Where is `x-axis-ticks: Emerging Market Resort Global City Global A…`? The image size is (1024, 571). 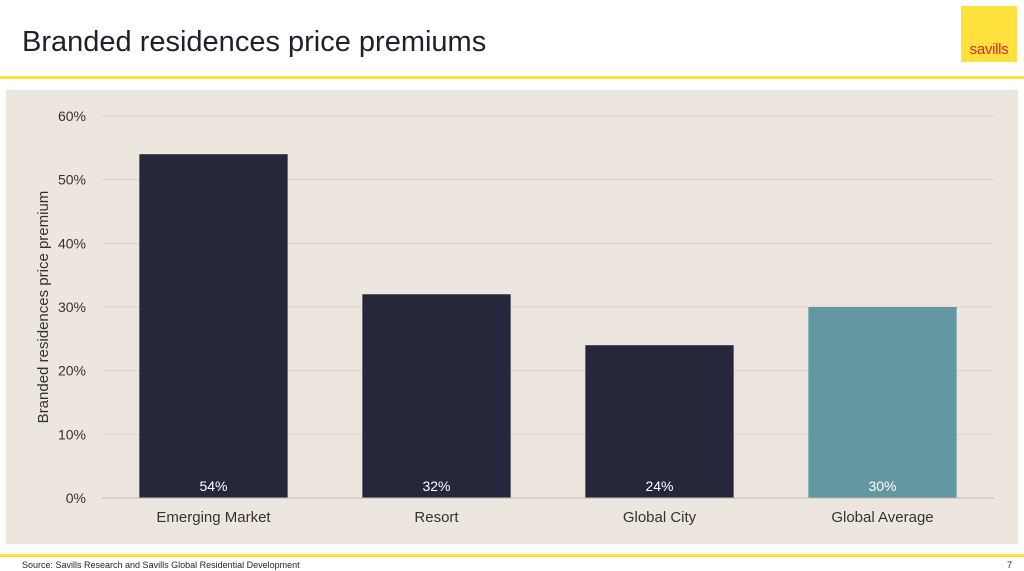
x-axis-ticks: Emerging Market Resort Global City Global A… is located at coordinates (544, 517).